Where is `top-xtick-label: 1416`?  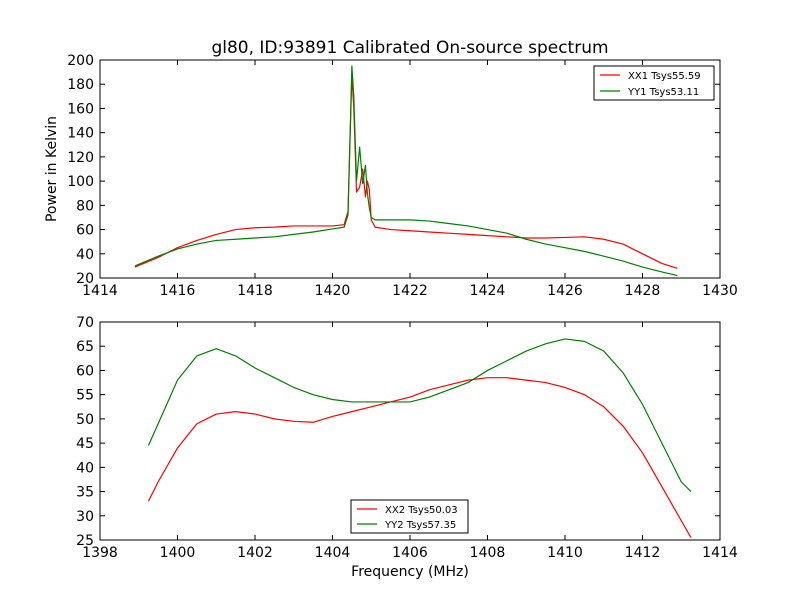
top-xtick-label: 1416 is located at coordinates (178, 291).